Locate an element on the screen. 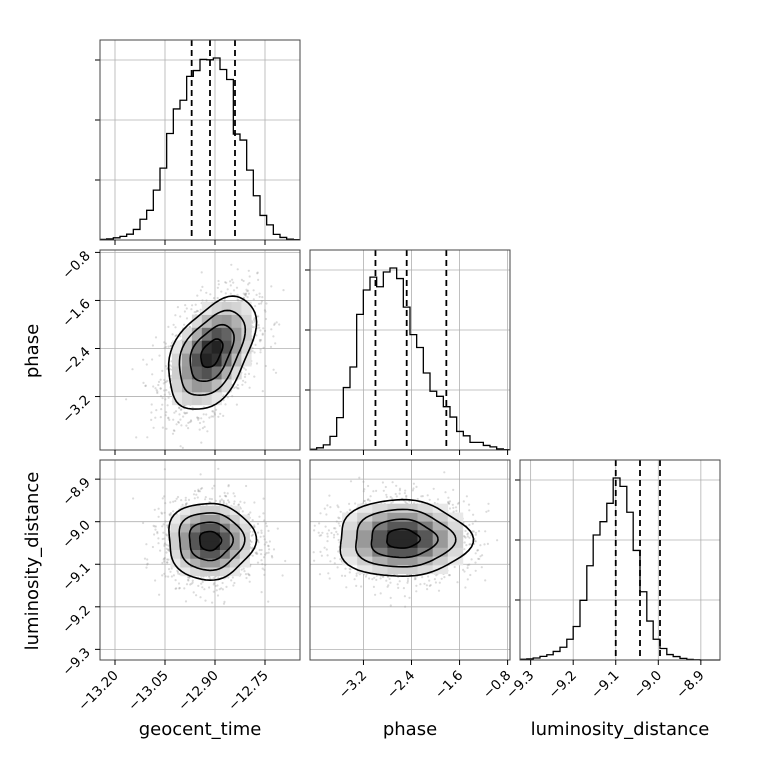 Image resolution: width=760 pixels, height=760 pixels. x-tick-label: −9.1 is located at coordinates (605, 685).